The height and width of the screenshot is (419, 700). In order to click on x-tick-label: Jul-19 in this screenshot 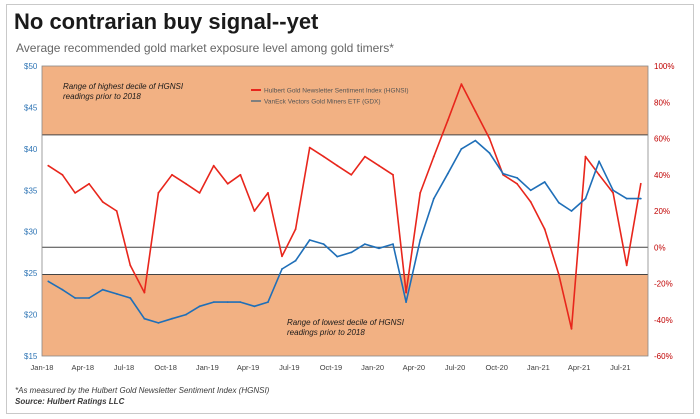, I will do `click(289, 367)`.